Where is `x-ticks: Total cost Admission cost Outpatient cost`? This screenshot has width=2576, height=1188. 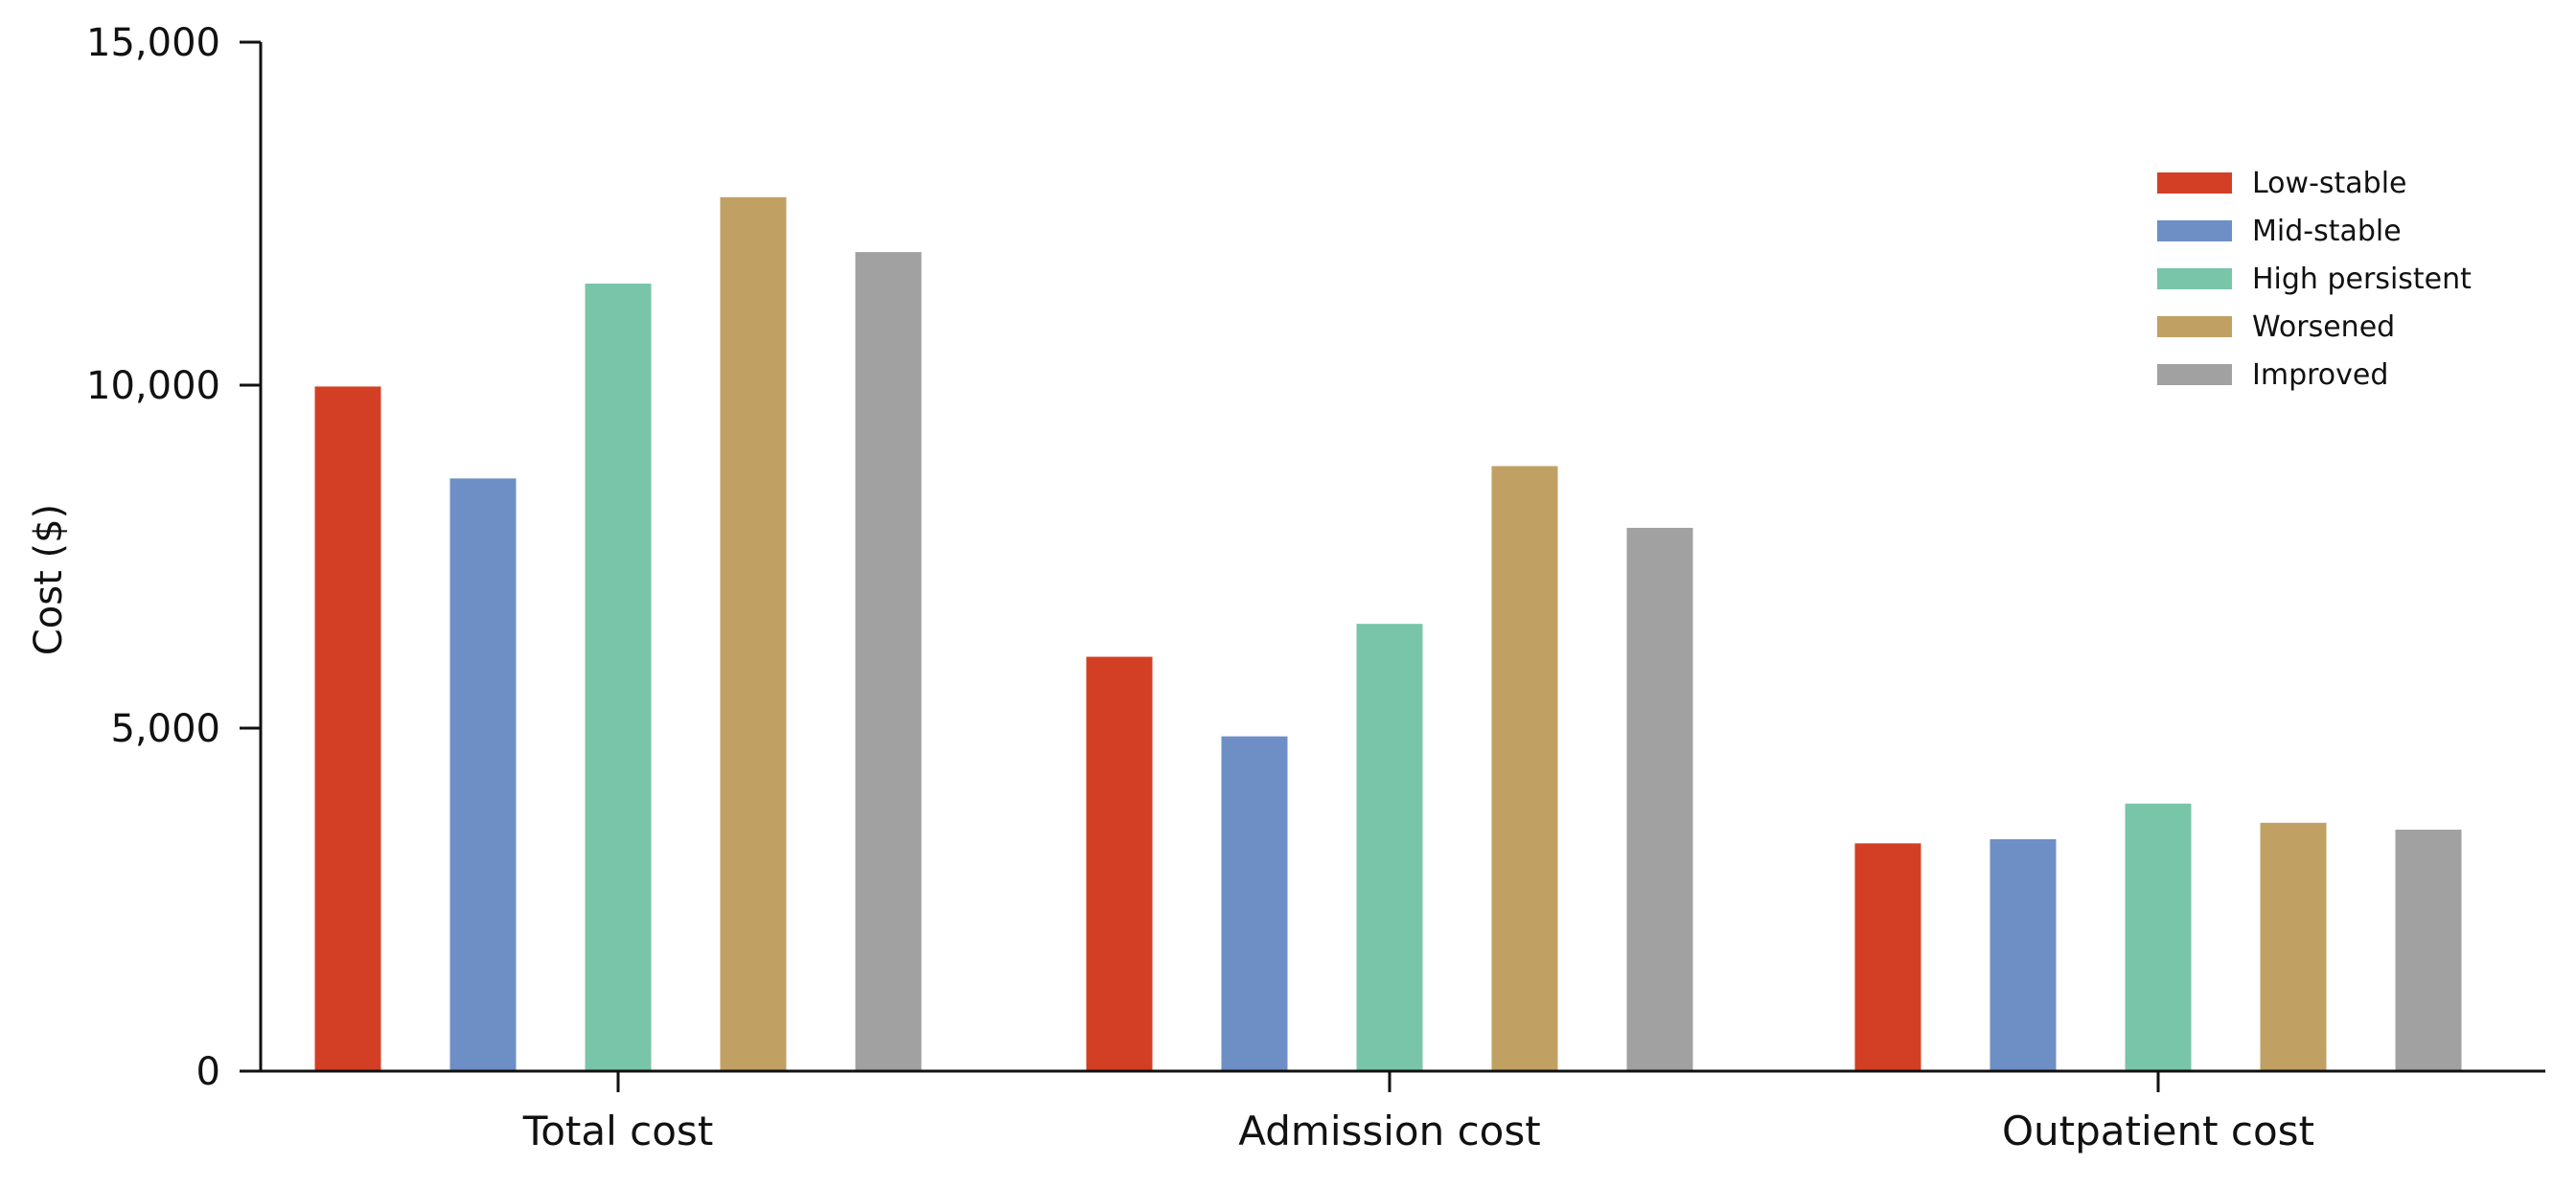 x-ticks: Total cost Admission cost Outpatient cost is located at coordinates (1418, 1112).